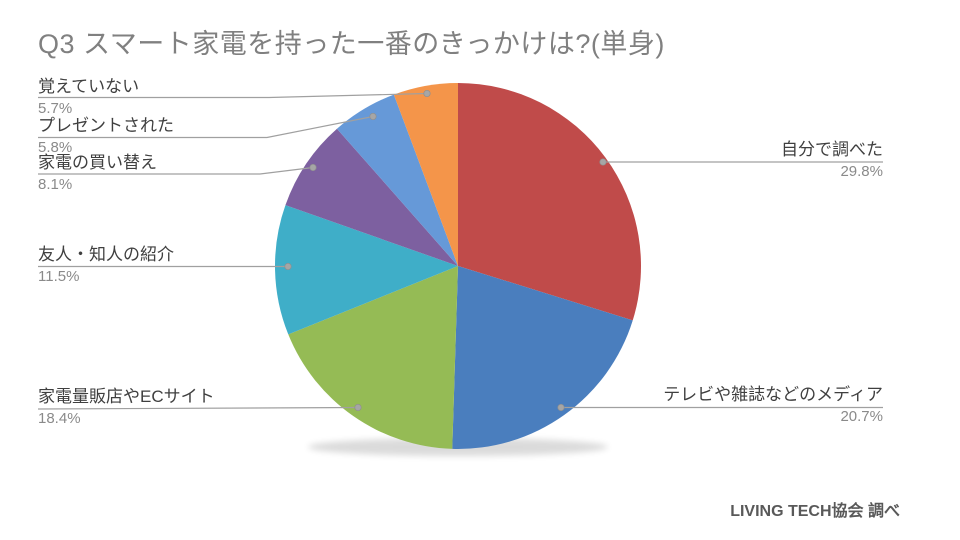 Image resolution: width=960 pixels, height=540 pixels. What do you see at coordinates (773, 405) in the screenshot?
I see `slice-label-tv-zasshi-media: テレビや雑誌などのメディア 20.7%` at bounding box center [773, 405].